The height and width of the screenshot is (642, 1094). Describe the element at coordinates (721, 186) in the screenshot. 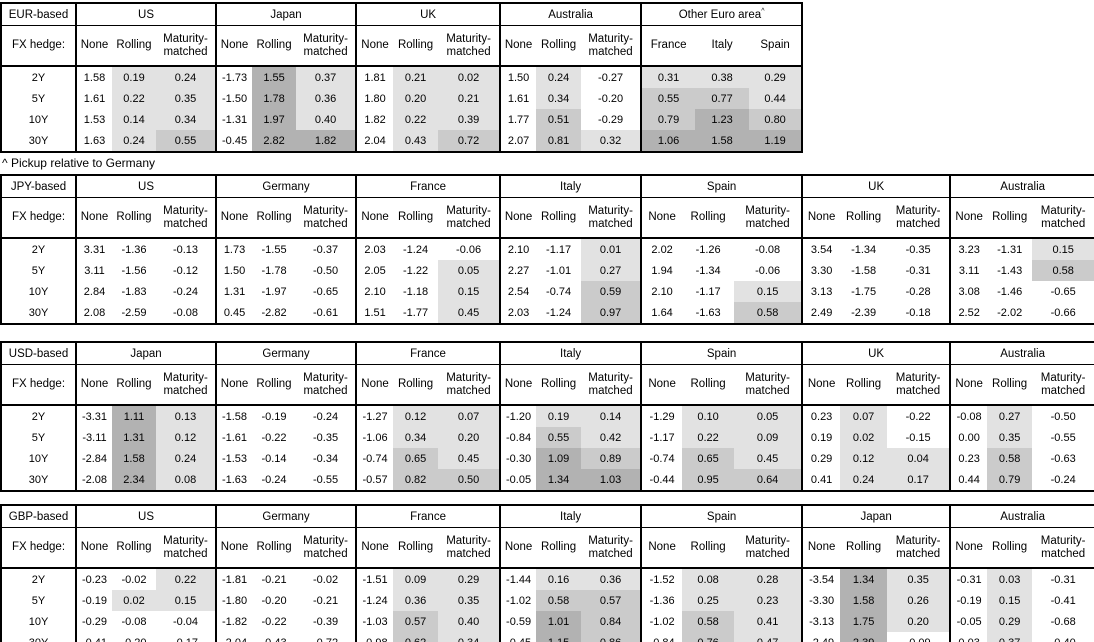

I see `country-header: Spain` at that location.